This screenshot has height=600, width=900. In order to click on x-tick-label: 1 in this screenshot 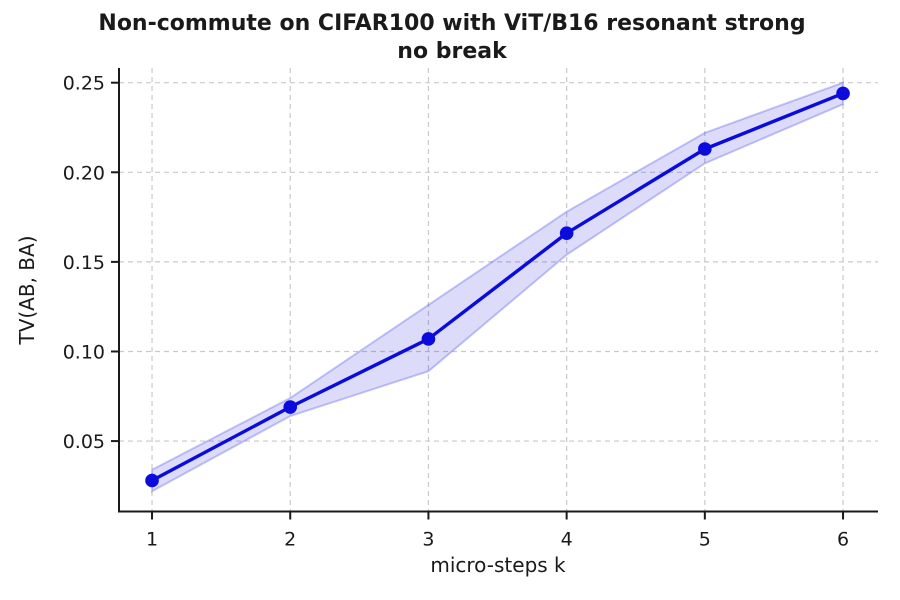, I will do `click(152, 540)`.